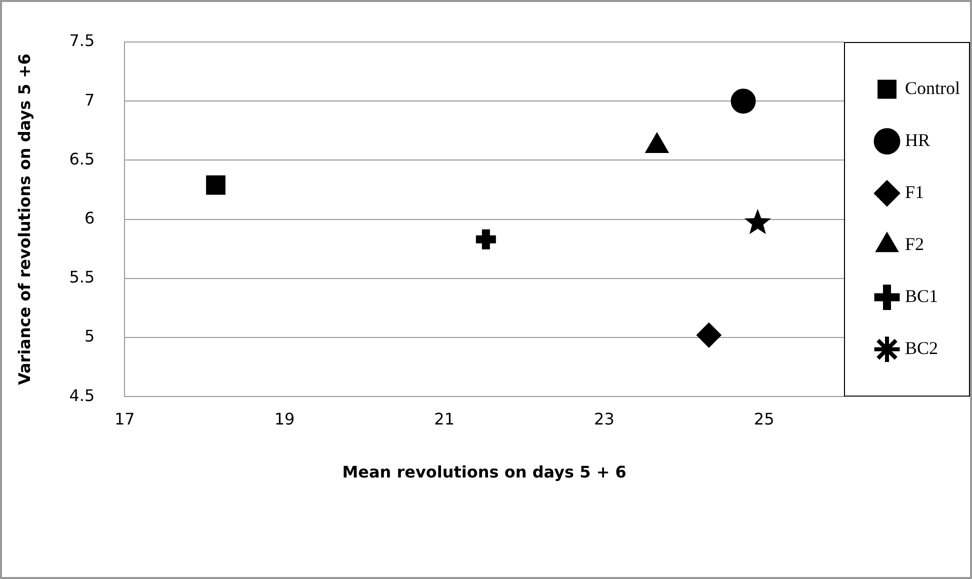 This screenshot has height=579, width=972. What do you see at coordinates (82, 277) in the screenshot?
I see `y-tick-label: 5.5` at bounding box center [82, 277].